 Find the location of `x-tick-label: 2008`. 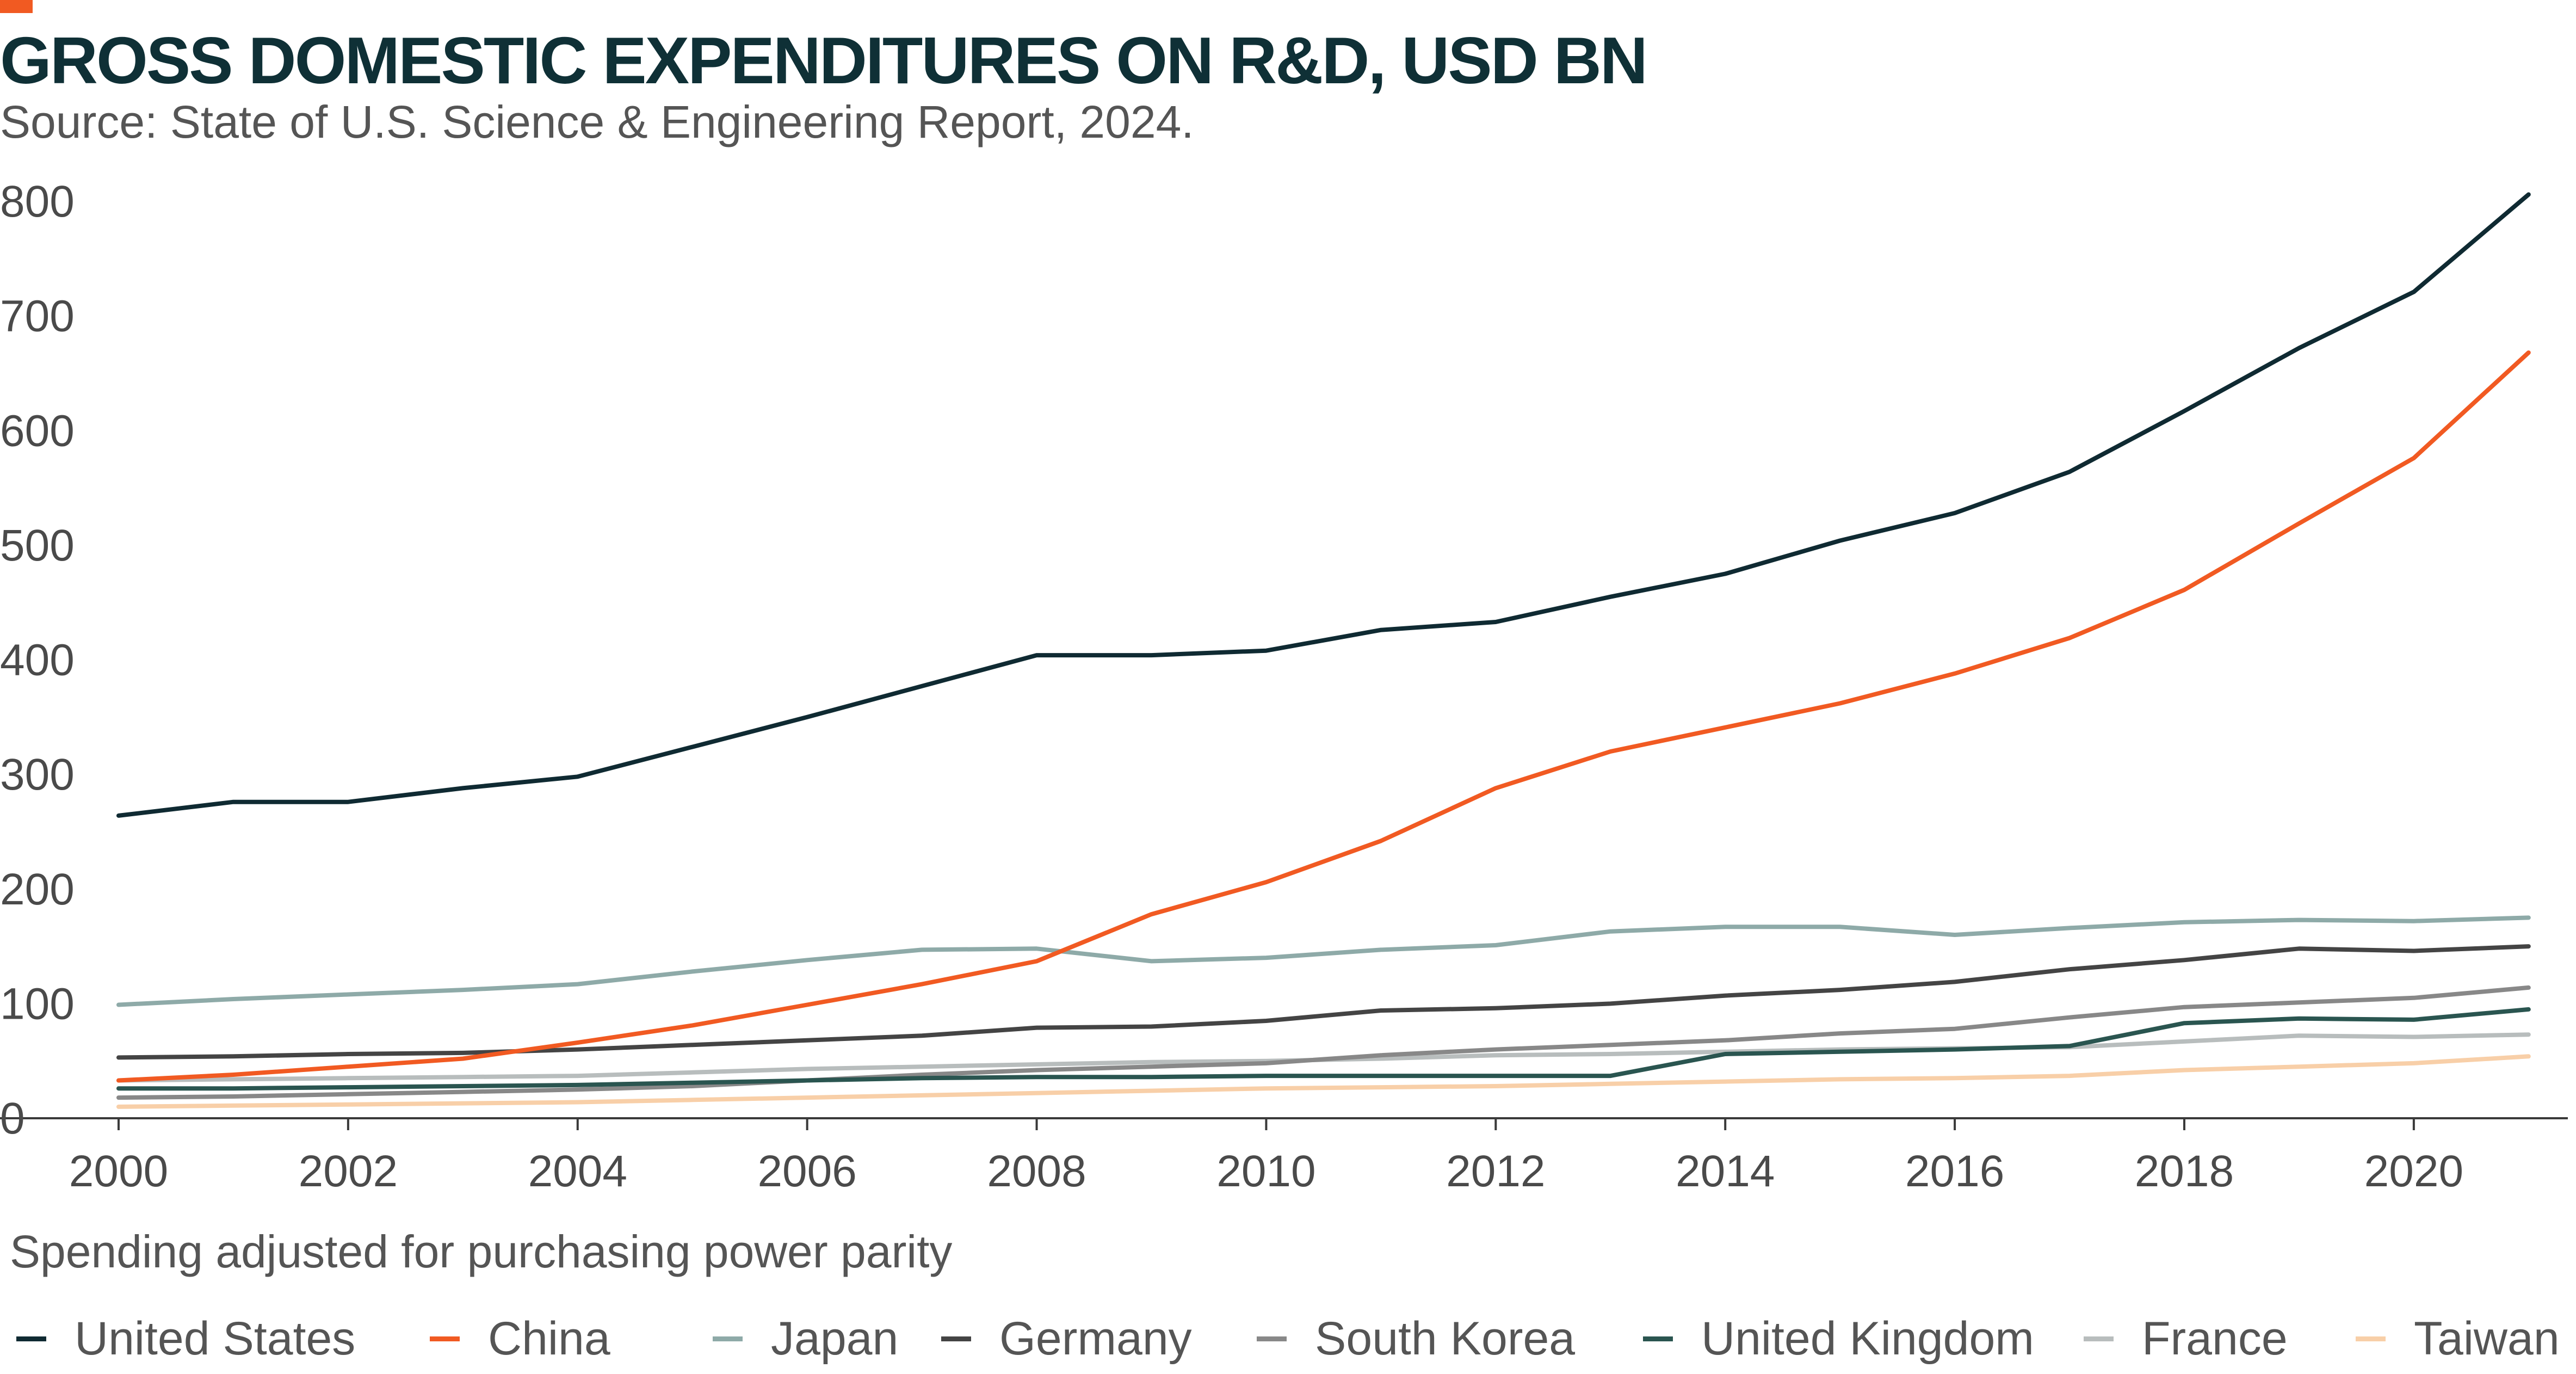

x-tick-label: 2008 is located at coordinates (1036, 1171).